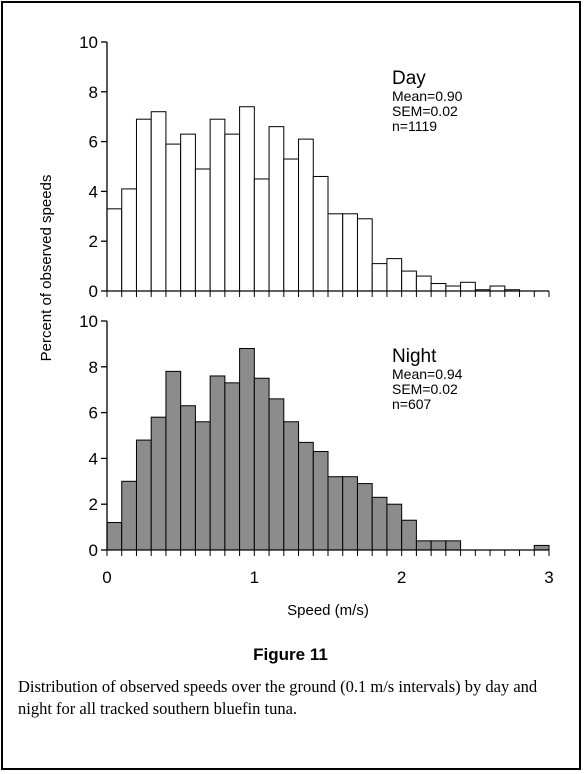 Image resolution: width=585 pixels, height=774 pixels. Describe the element at coordinates (93, 92) in the screenshot. I see `day-y-tick-label: 8` at that location.